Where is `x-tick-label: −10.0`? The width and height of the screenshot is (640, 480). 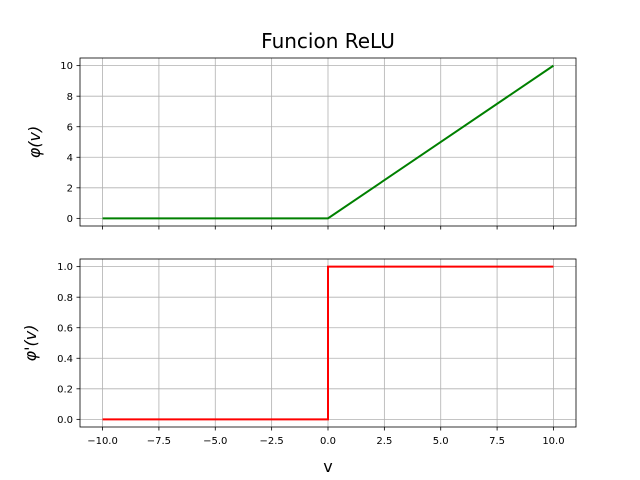 x-tick-label: −10.0 is located at coordinates (102, 441).